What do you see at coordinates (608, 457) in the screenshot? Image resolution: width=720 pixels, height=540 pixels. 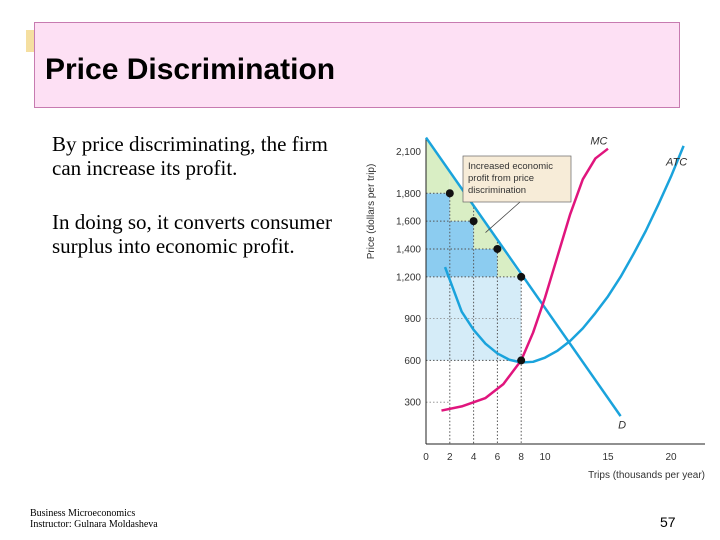 I see `x-tick-label: 15` at bounding box center [608, 457].